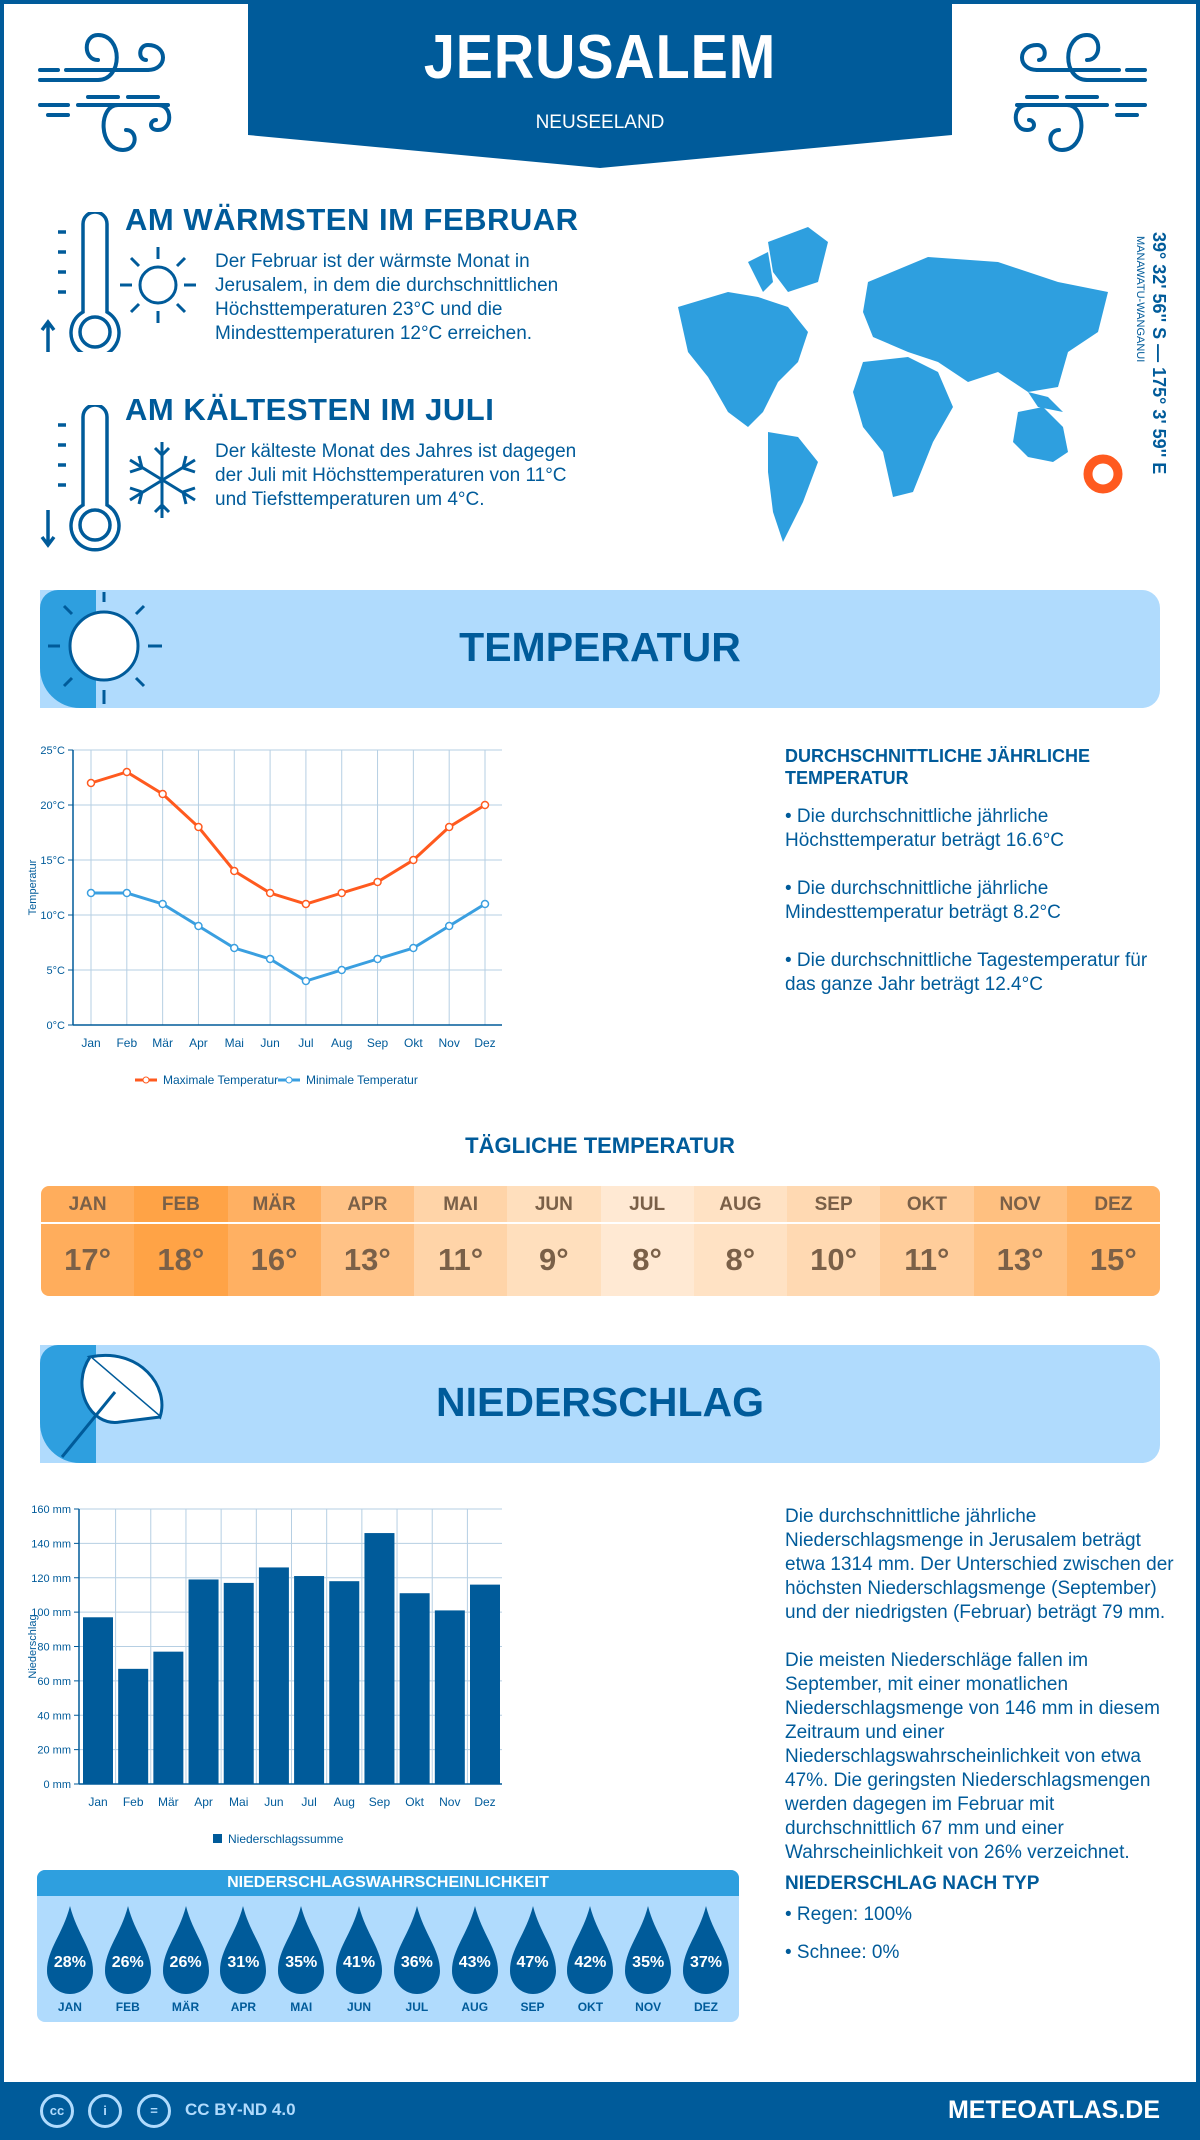 This screenshot has height=2140, width=1200. What do you see at coordinates (834, 1241) in the screenshot?
I see `daily-month-sep: SEP 10°` at bounding box center [834, 1241].